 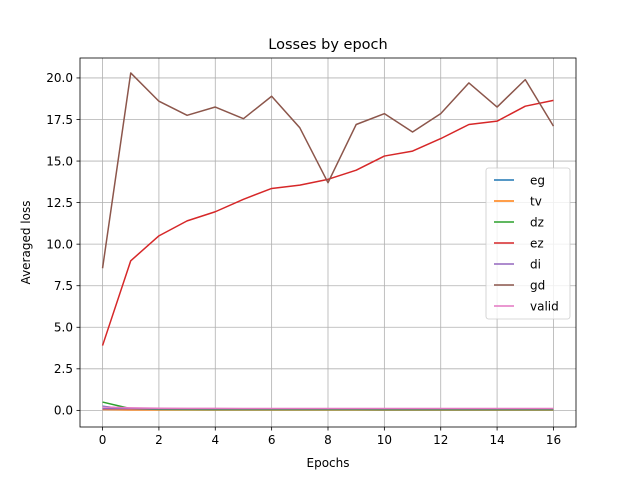 What do you see at coordinates (553, 440) in the screenshot?
I see `x-tick-label: 16` at bounding box center [553, 440].